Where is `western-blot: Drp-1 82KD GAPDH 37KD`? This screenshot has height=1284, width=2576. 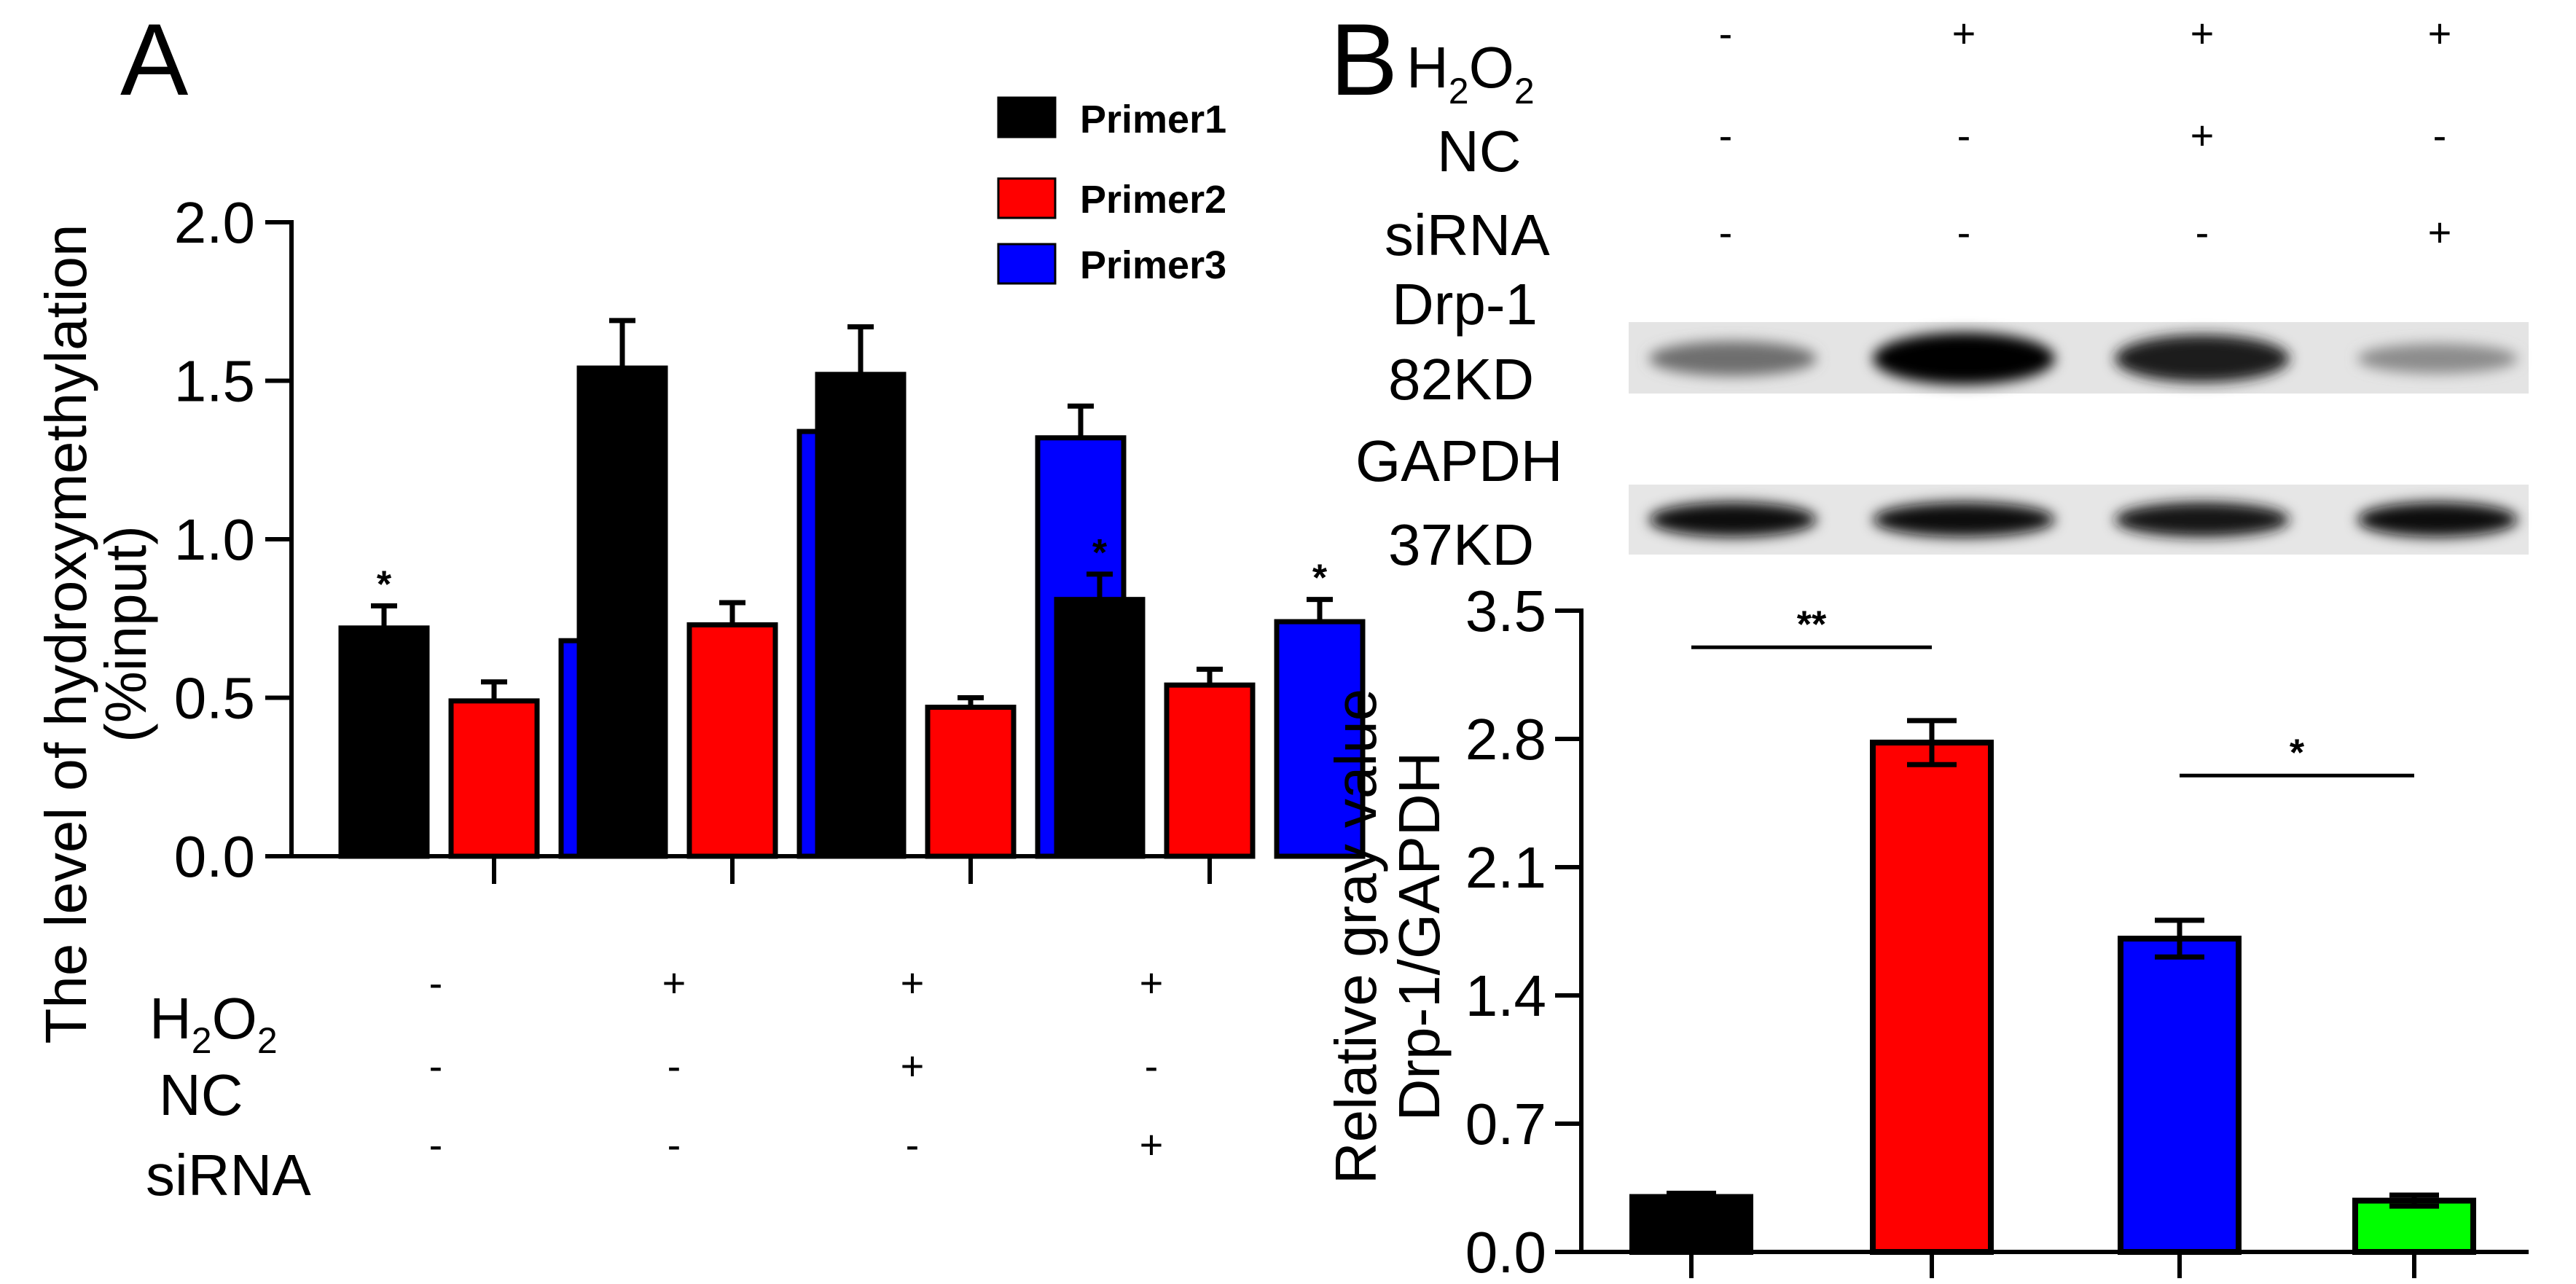 western-blot: Drp-1 82KD GAPDH 37KD is located at coordinates (1942, 424).